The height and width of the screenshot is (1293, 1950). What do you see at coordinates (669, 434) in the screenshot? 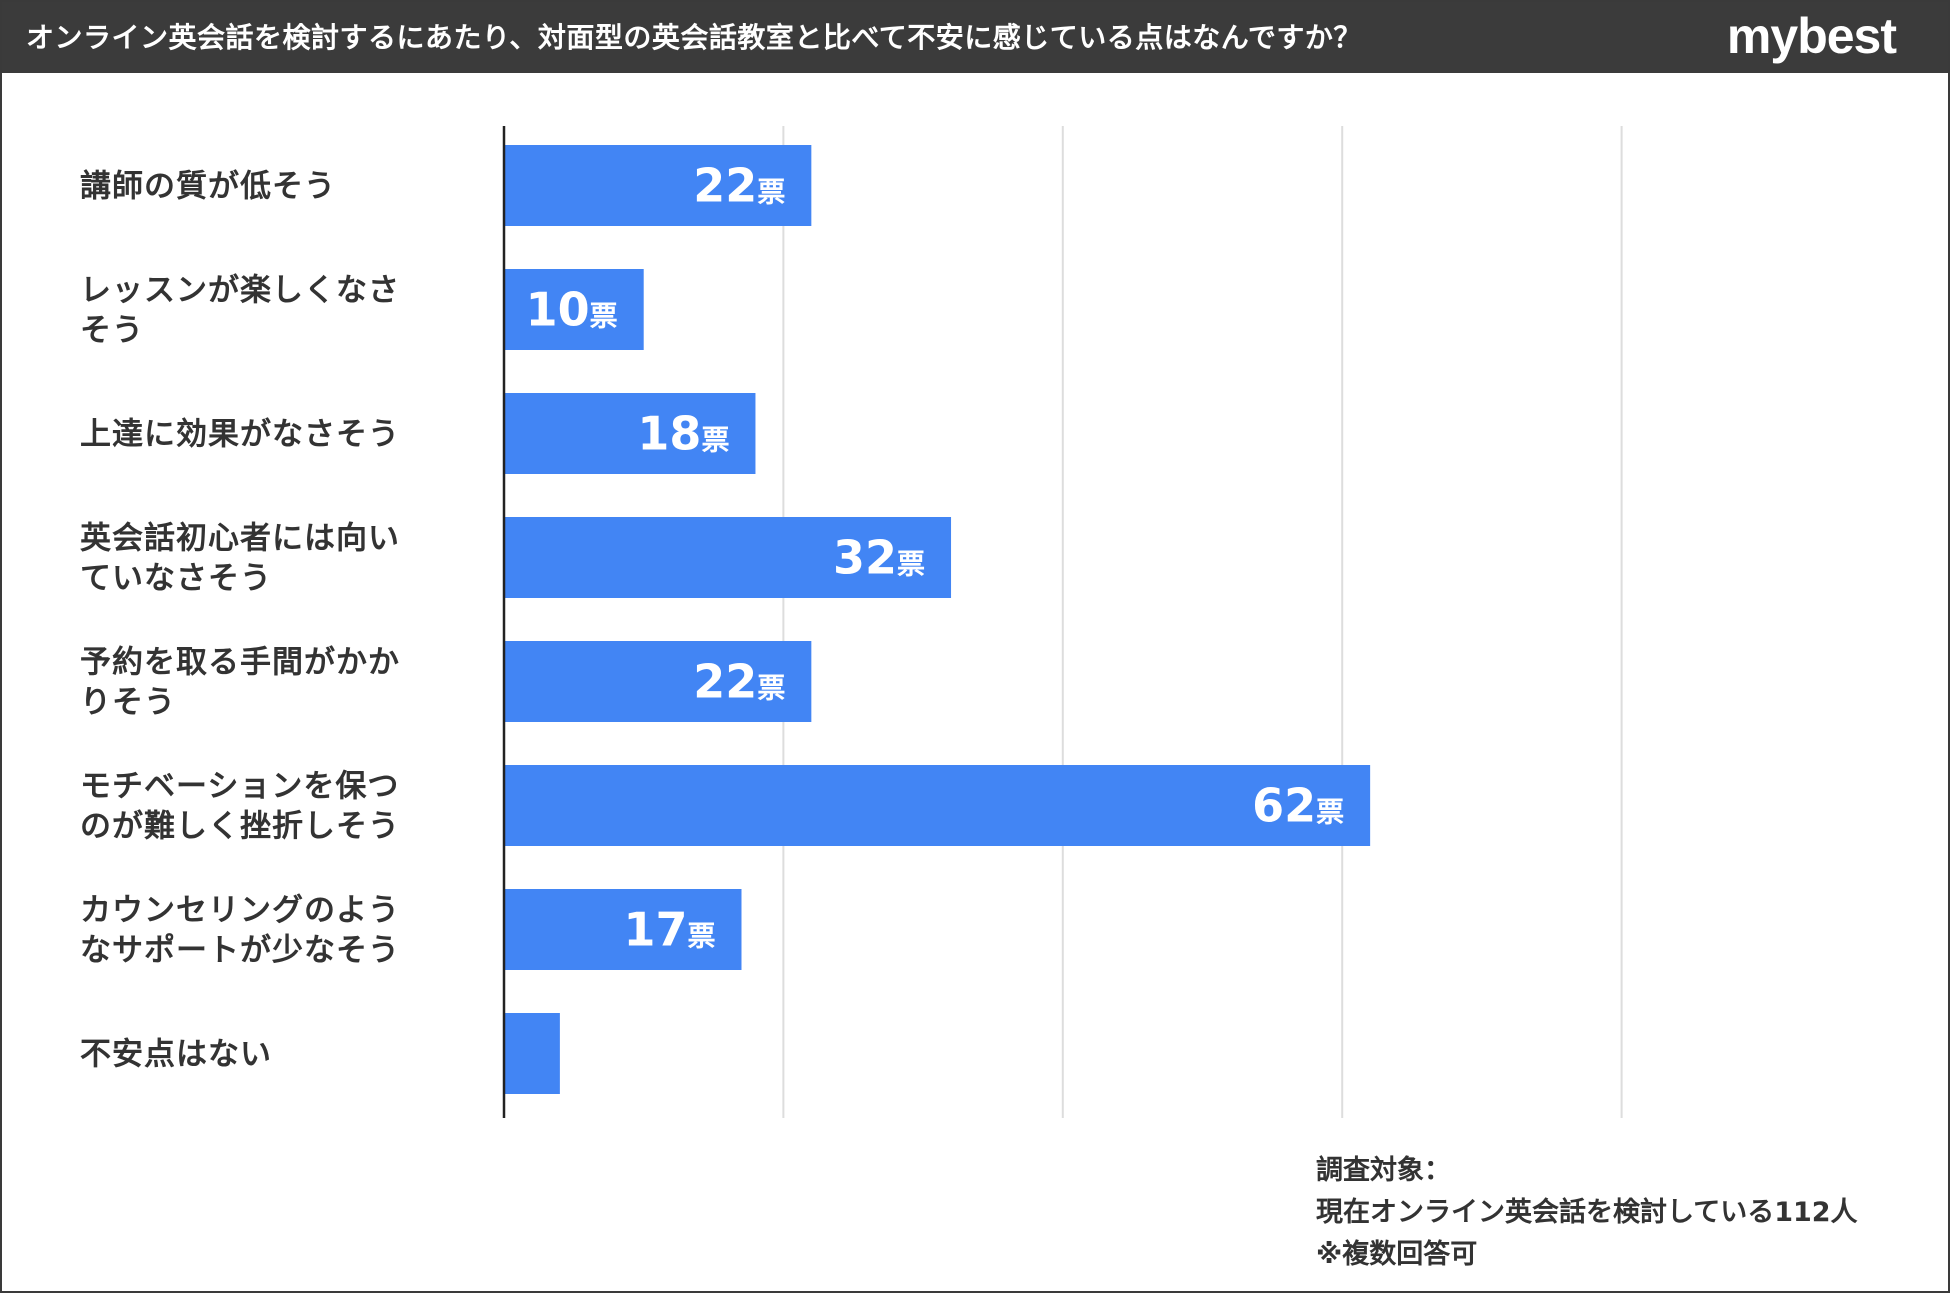
I see `bar-value-number: 18` at bounding box center [669, 434].